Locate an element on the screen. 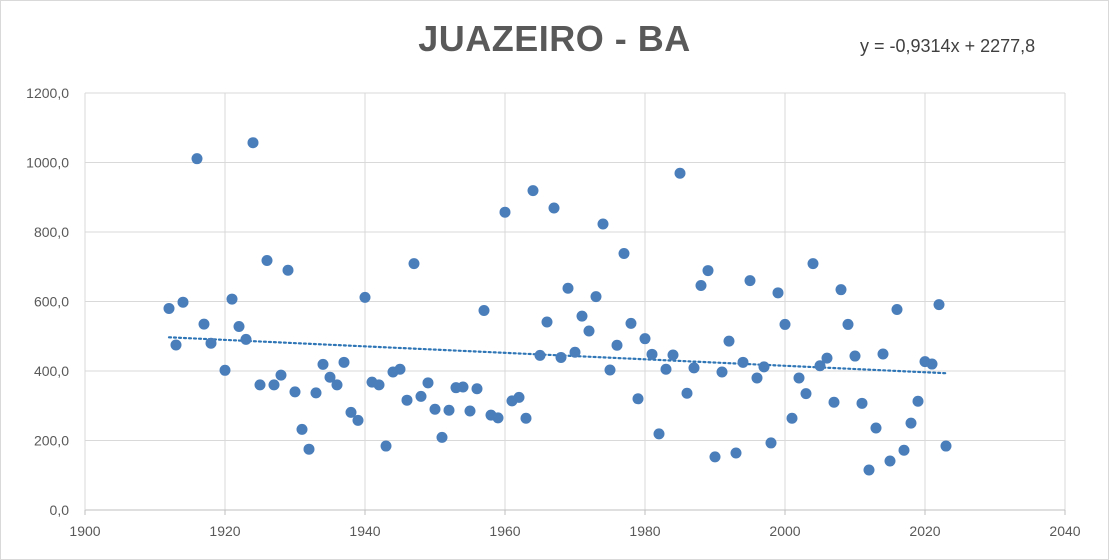 This screenshot has height=560, width=1109. y-tick-label: 200,0 is located at coordinates (51, 441).